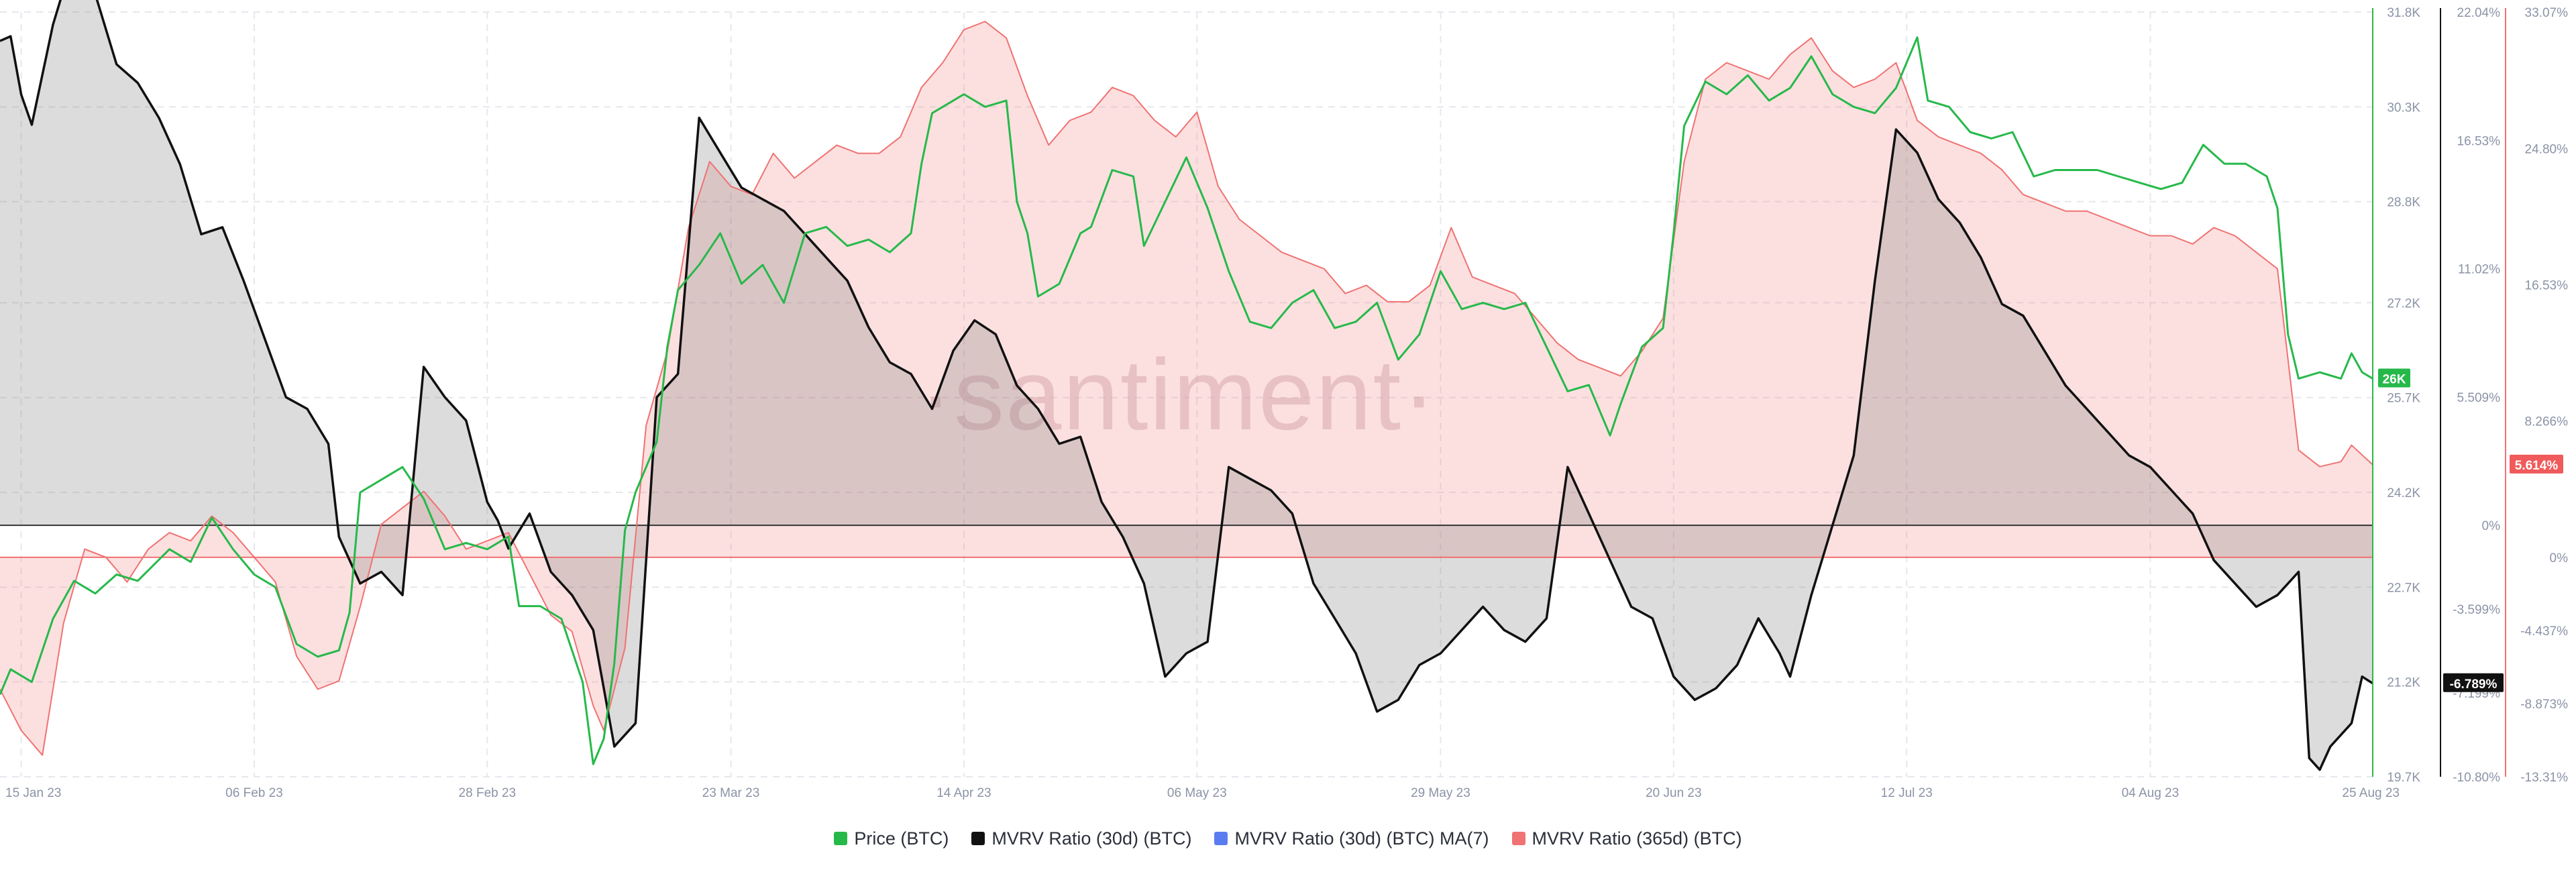 The image size is (2576, 872). I want to click on mvrv365-value-badge: 5.614%, so click(2537, 466).